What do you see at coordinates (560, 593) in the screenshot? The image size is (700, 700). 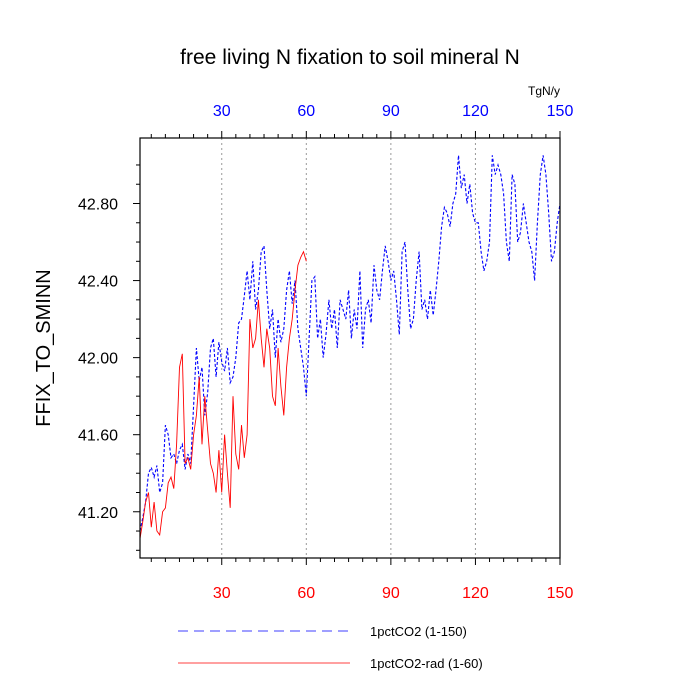 I see `x-tick-label-bottom-150: 150` at bounding box center [560, 593].